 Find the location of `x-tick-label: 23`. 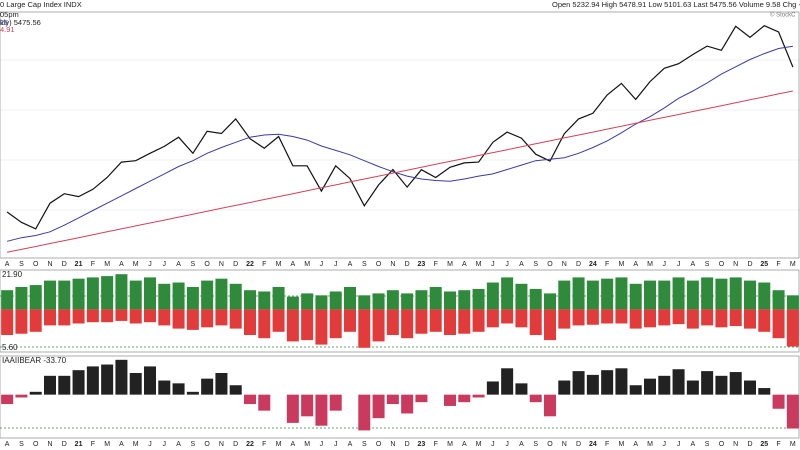

x-tick-label: 23 is located at coordinates (422, 444).